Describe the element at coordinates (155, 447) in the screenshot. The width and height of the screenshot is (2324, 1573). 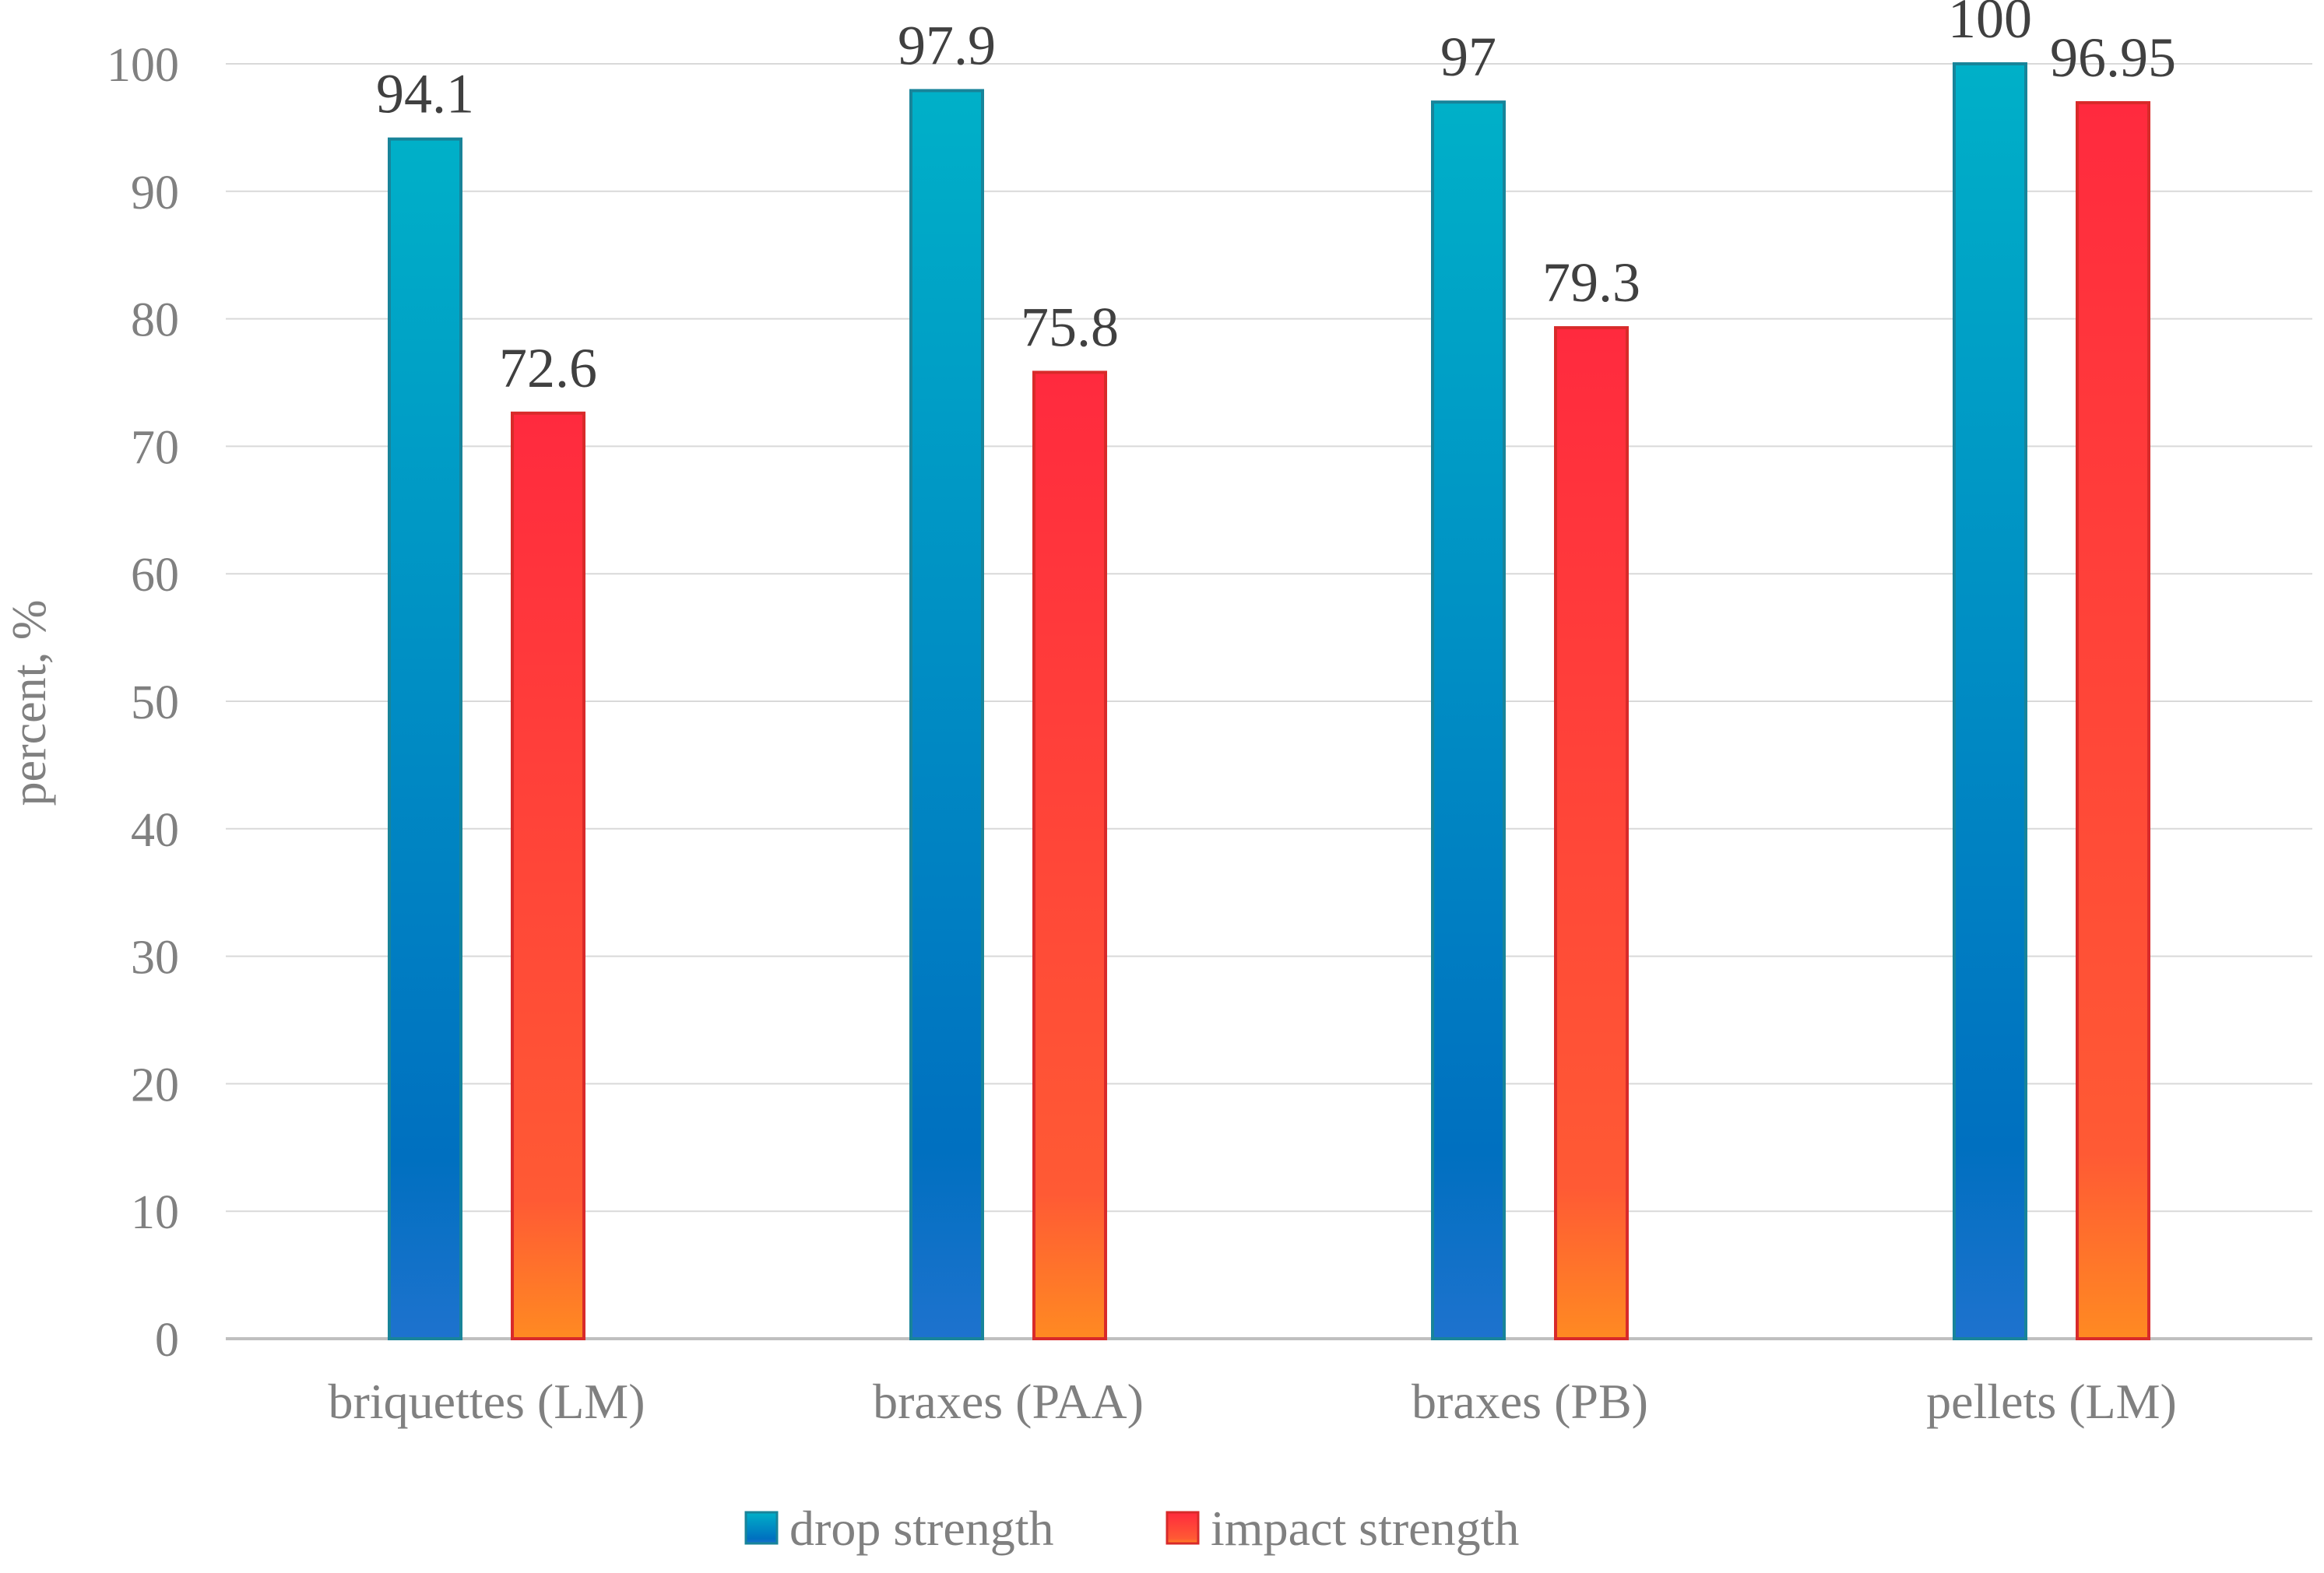
I see `y-tick-label: 70` at that location.